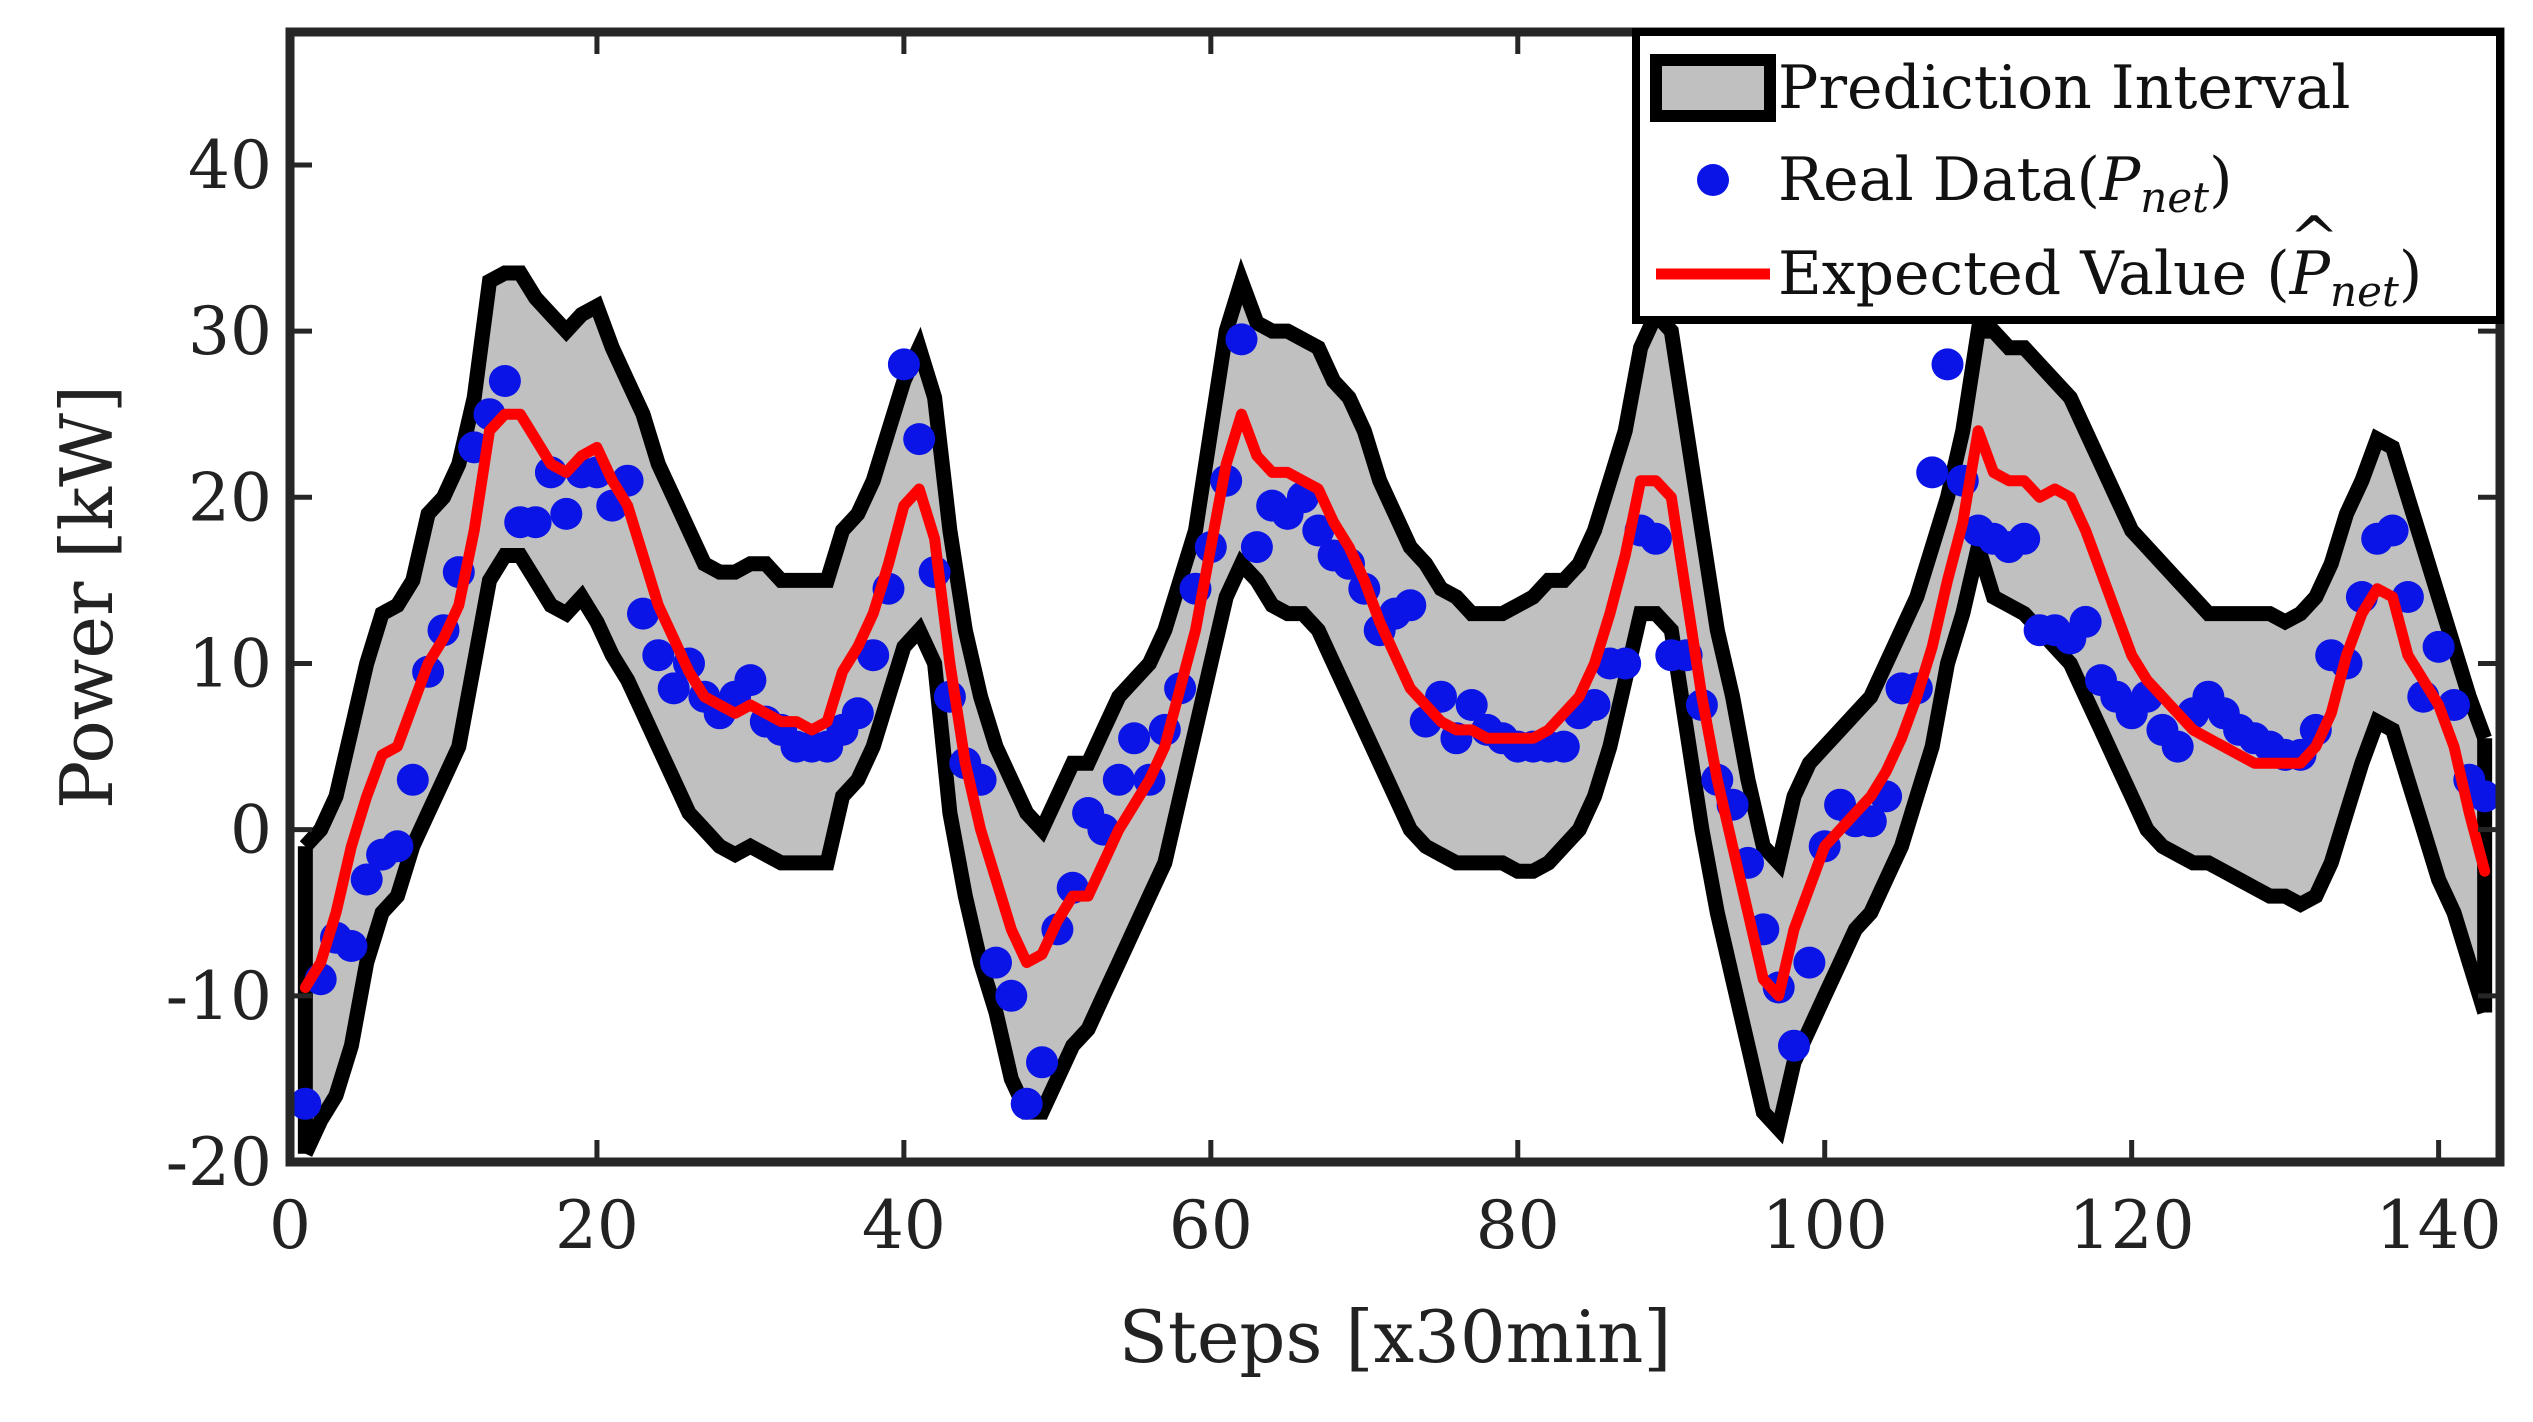  I want to click on legend-real-suffix: ), so click(2220, 180).